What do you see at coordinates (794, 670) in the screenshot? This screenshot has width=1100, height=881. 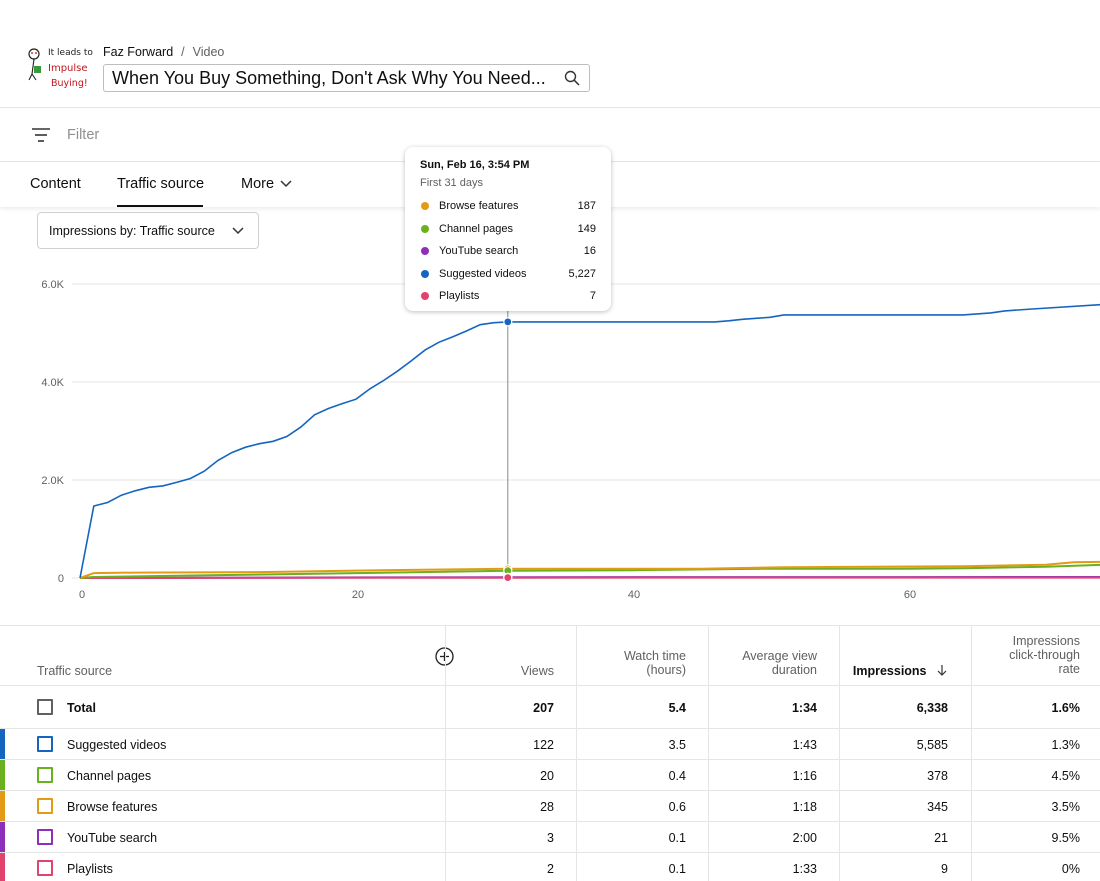 I see `header-avg-view-duration-line-2: duration` at bounding box center [794, 670].